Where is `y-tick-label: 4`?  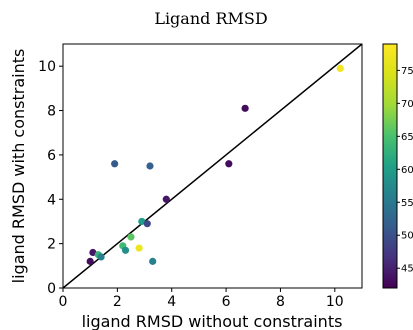
y-tick-label: 4 is located at coordinates (51, 200).